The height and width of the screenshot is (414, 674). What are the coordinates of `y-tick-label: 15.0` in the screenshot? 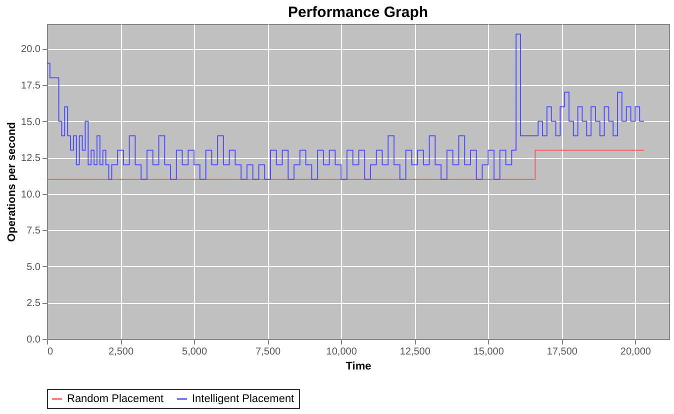 It's located at (31, 122).